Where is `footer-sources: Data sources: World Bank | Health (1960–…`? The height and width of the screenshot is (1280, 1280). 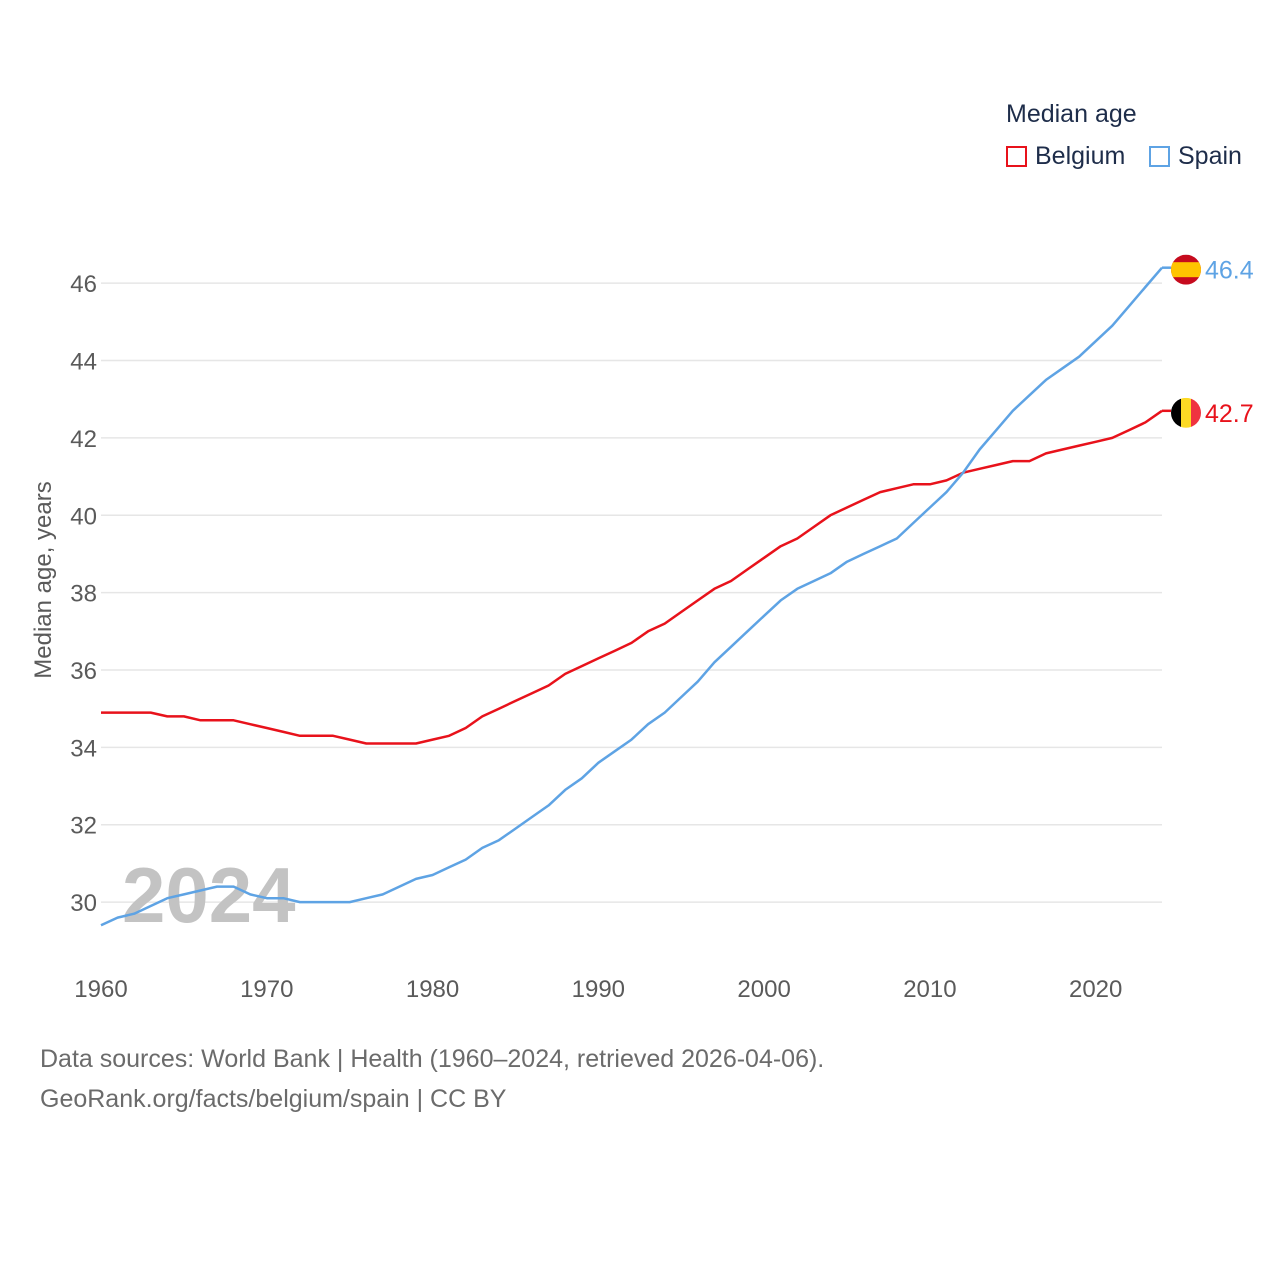
footer-sources: Data sources: World Bank | Health (1960–… is located at coordinates (432, 1059).